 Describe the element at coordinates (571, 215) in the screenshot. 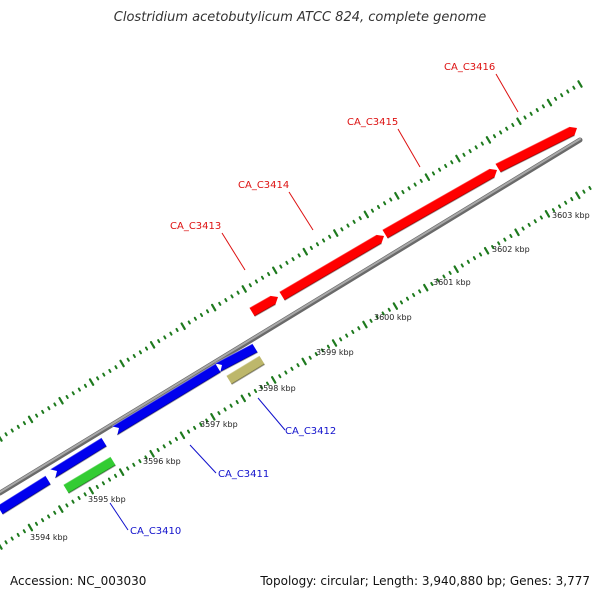

I see `scale-label: 3603 kbp` at that location.